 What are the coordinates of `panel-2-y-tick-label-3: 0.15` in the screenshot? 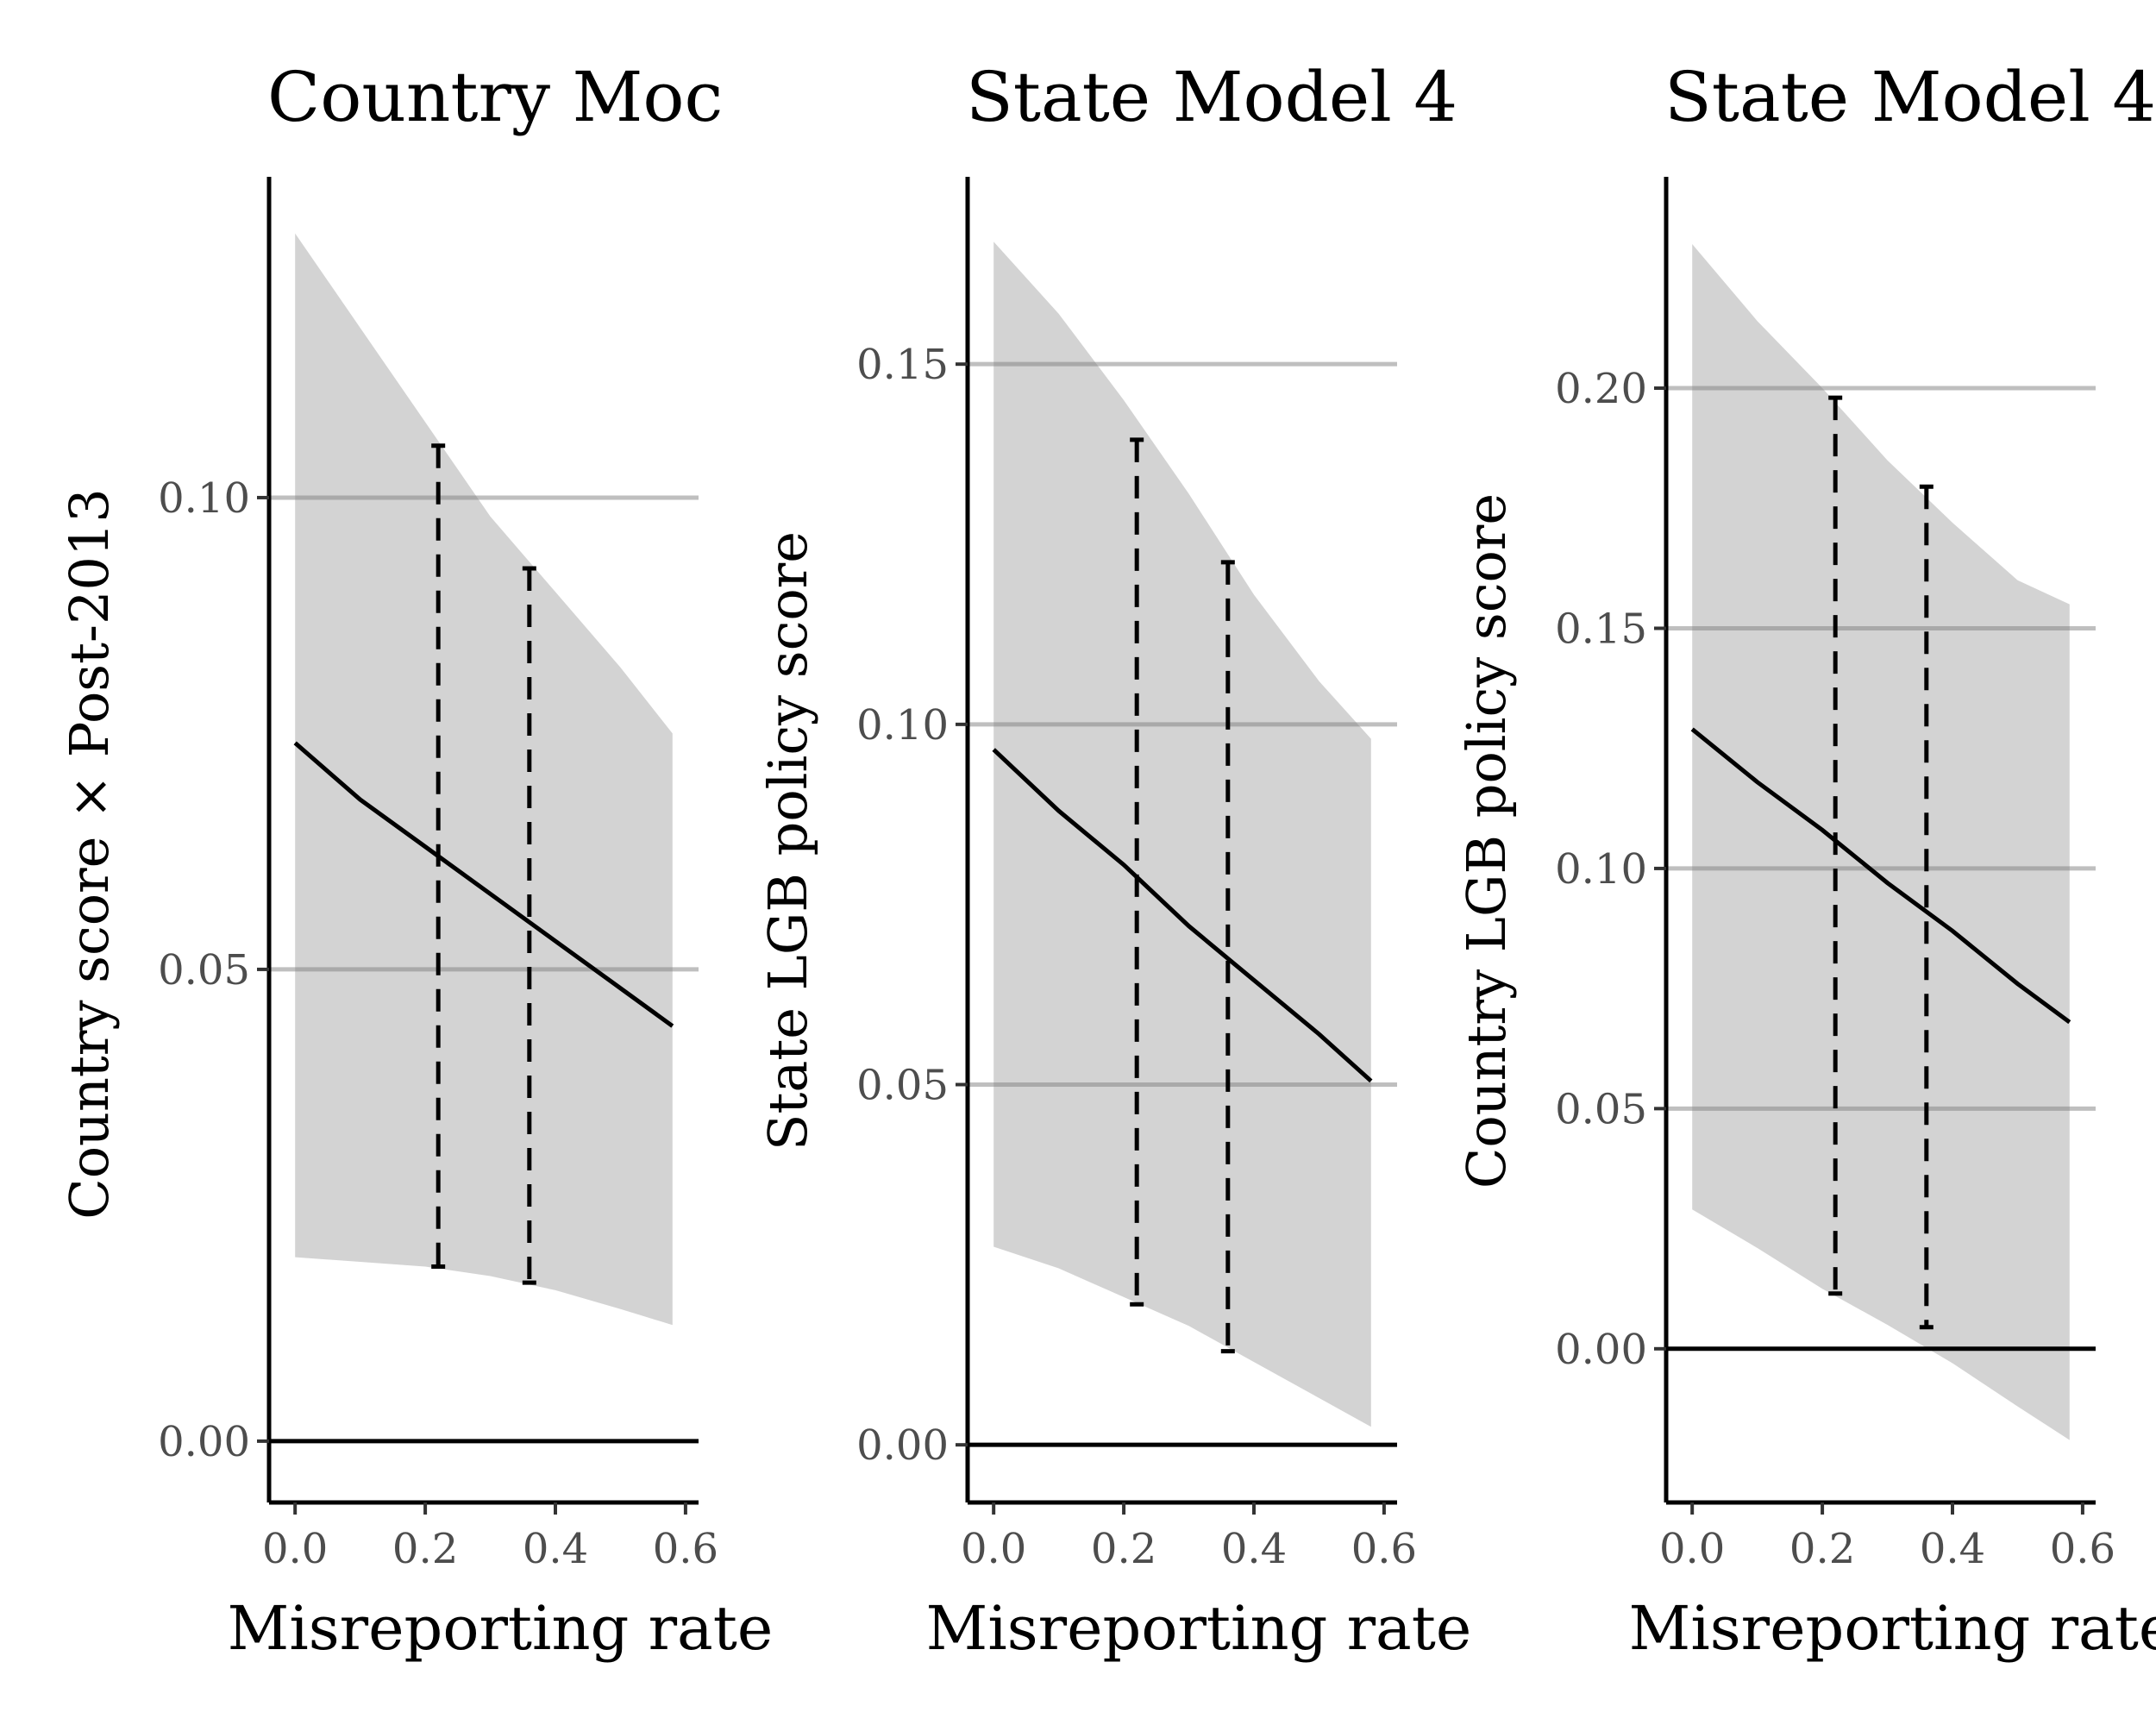 It's located at (902, 365).